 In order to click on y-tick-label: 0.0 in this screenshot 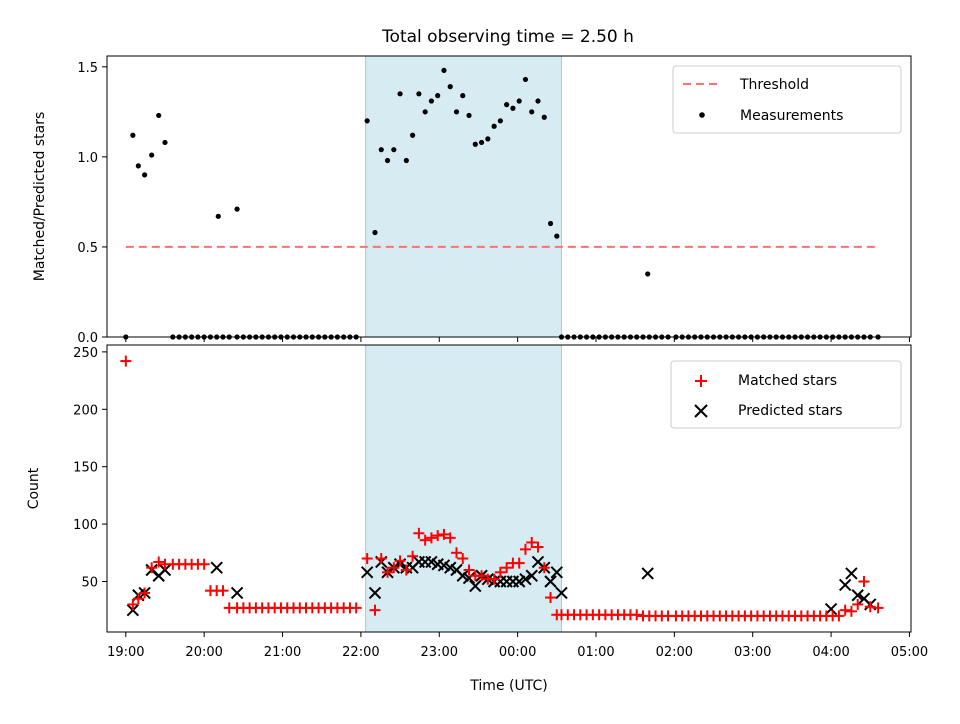, I will do `click(87, 338)`.